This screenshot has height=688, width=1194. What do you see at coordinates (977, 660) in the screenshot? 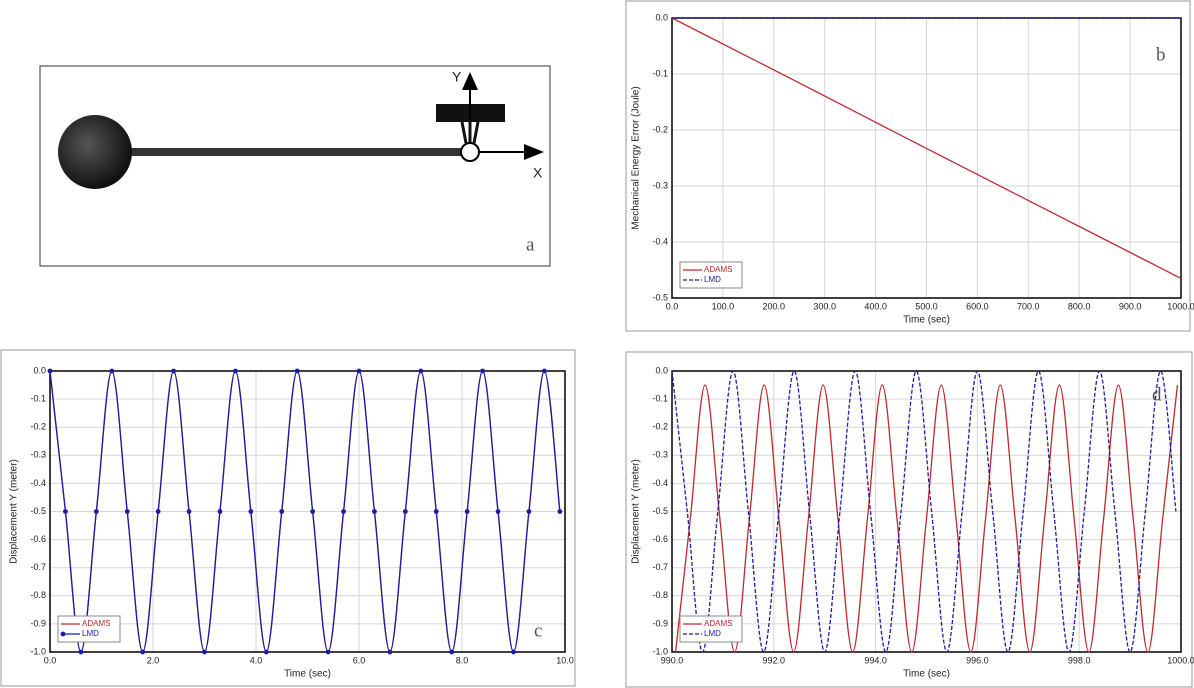
I see `x-tick-label: 996.0` at bounding box center [977, 660].